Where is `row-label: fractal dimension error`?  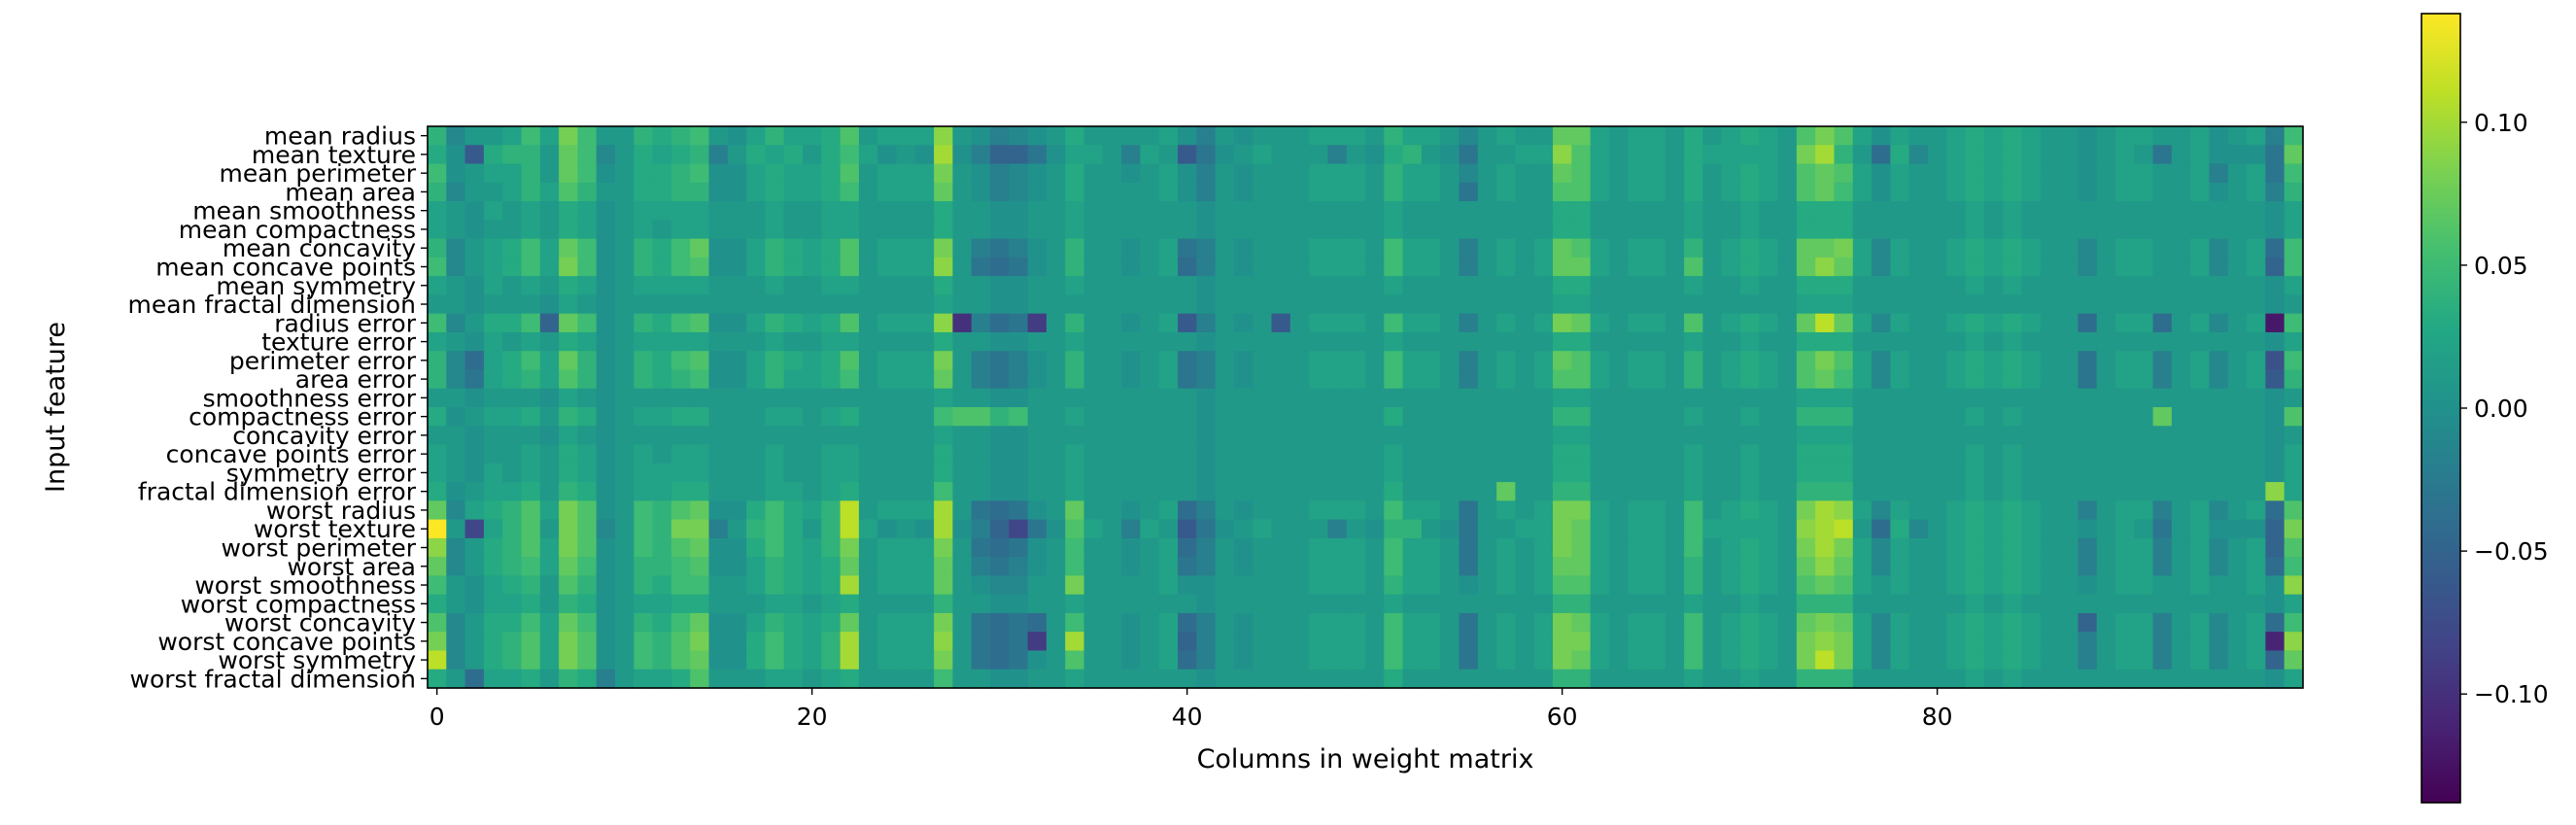
row-label: fractal dimension error is located at coordinates (277, 492).